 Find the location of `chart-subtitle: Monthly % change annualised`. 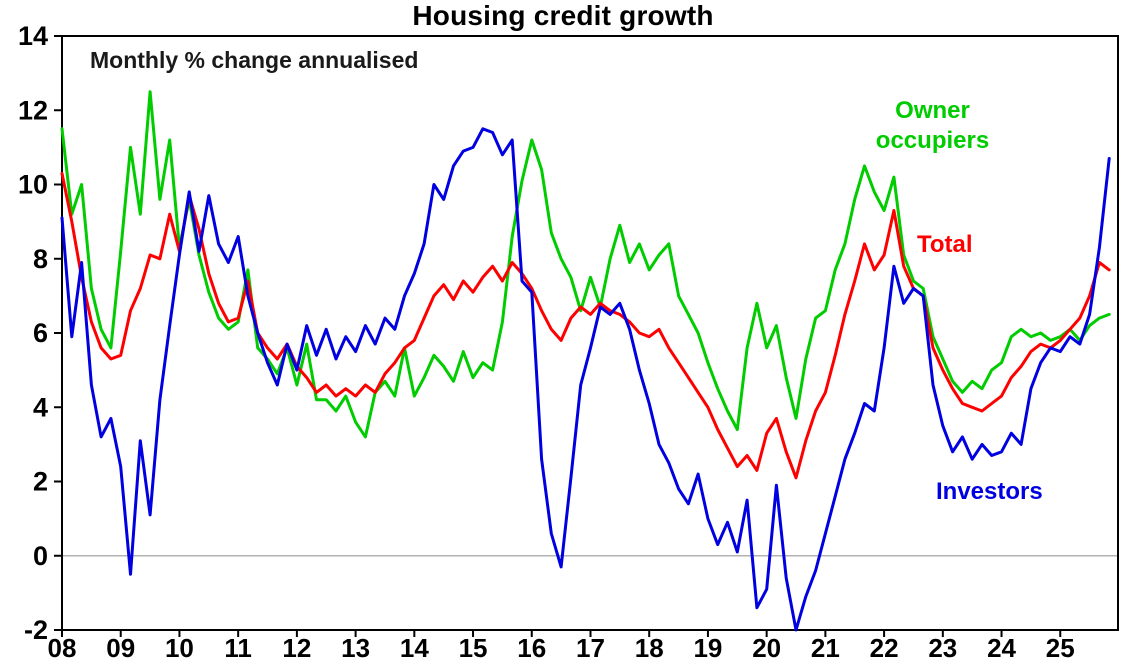

chart-subtitle: Monthly % change annualised is located at coordinates (254, 60).